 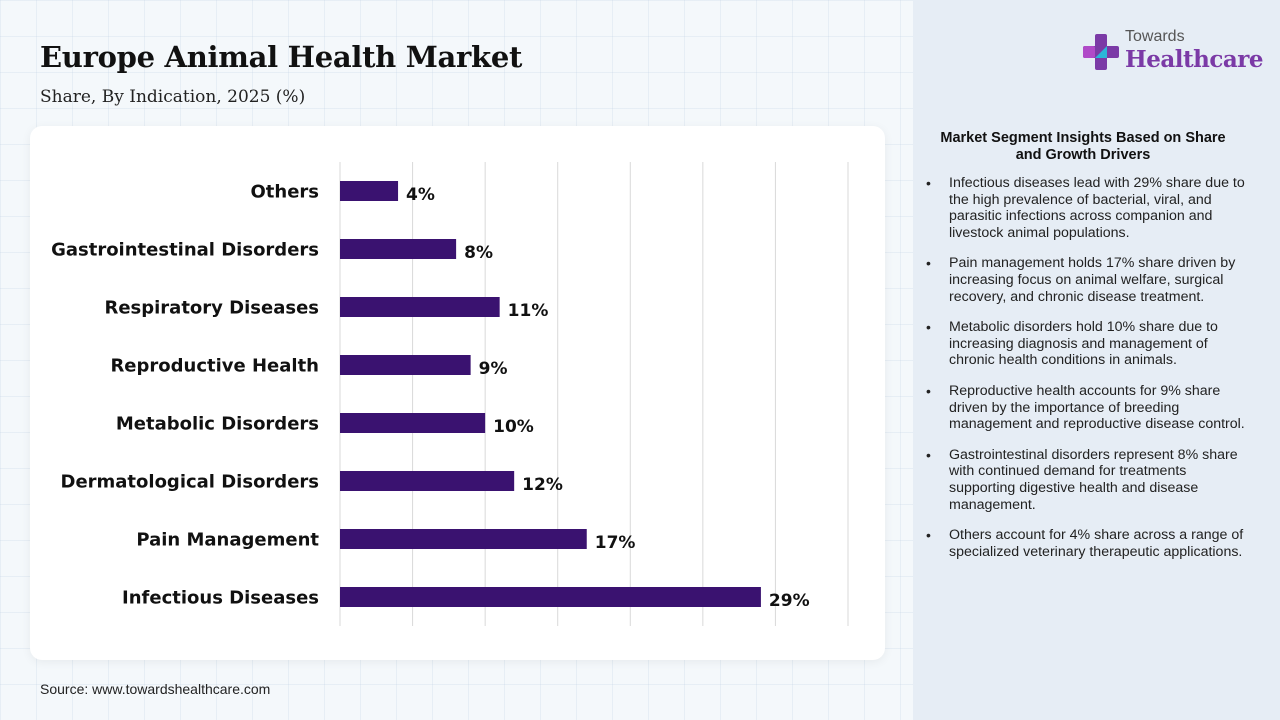 I want to click on category-label: Infectious Diseases, so click(x=220, y=598).